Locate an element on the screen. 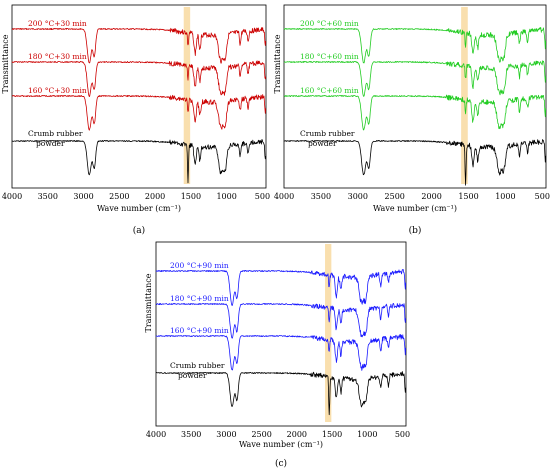 This screenshot has height=472, width=550. series-label: 160 °C+30 min is located at coordinates (57, 90).